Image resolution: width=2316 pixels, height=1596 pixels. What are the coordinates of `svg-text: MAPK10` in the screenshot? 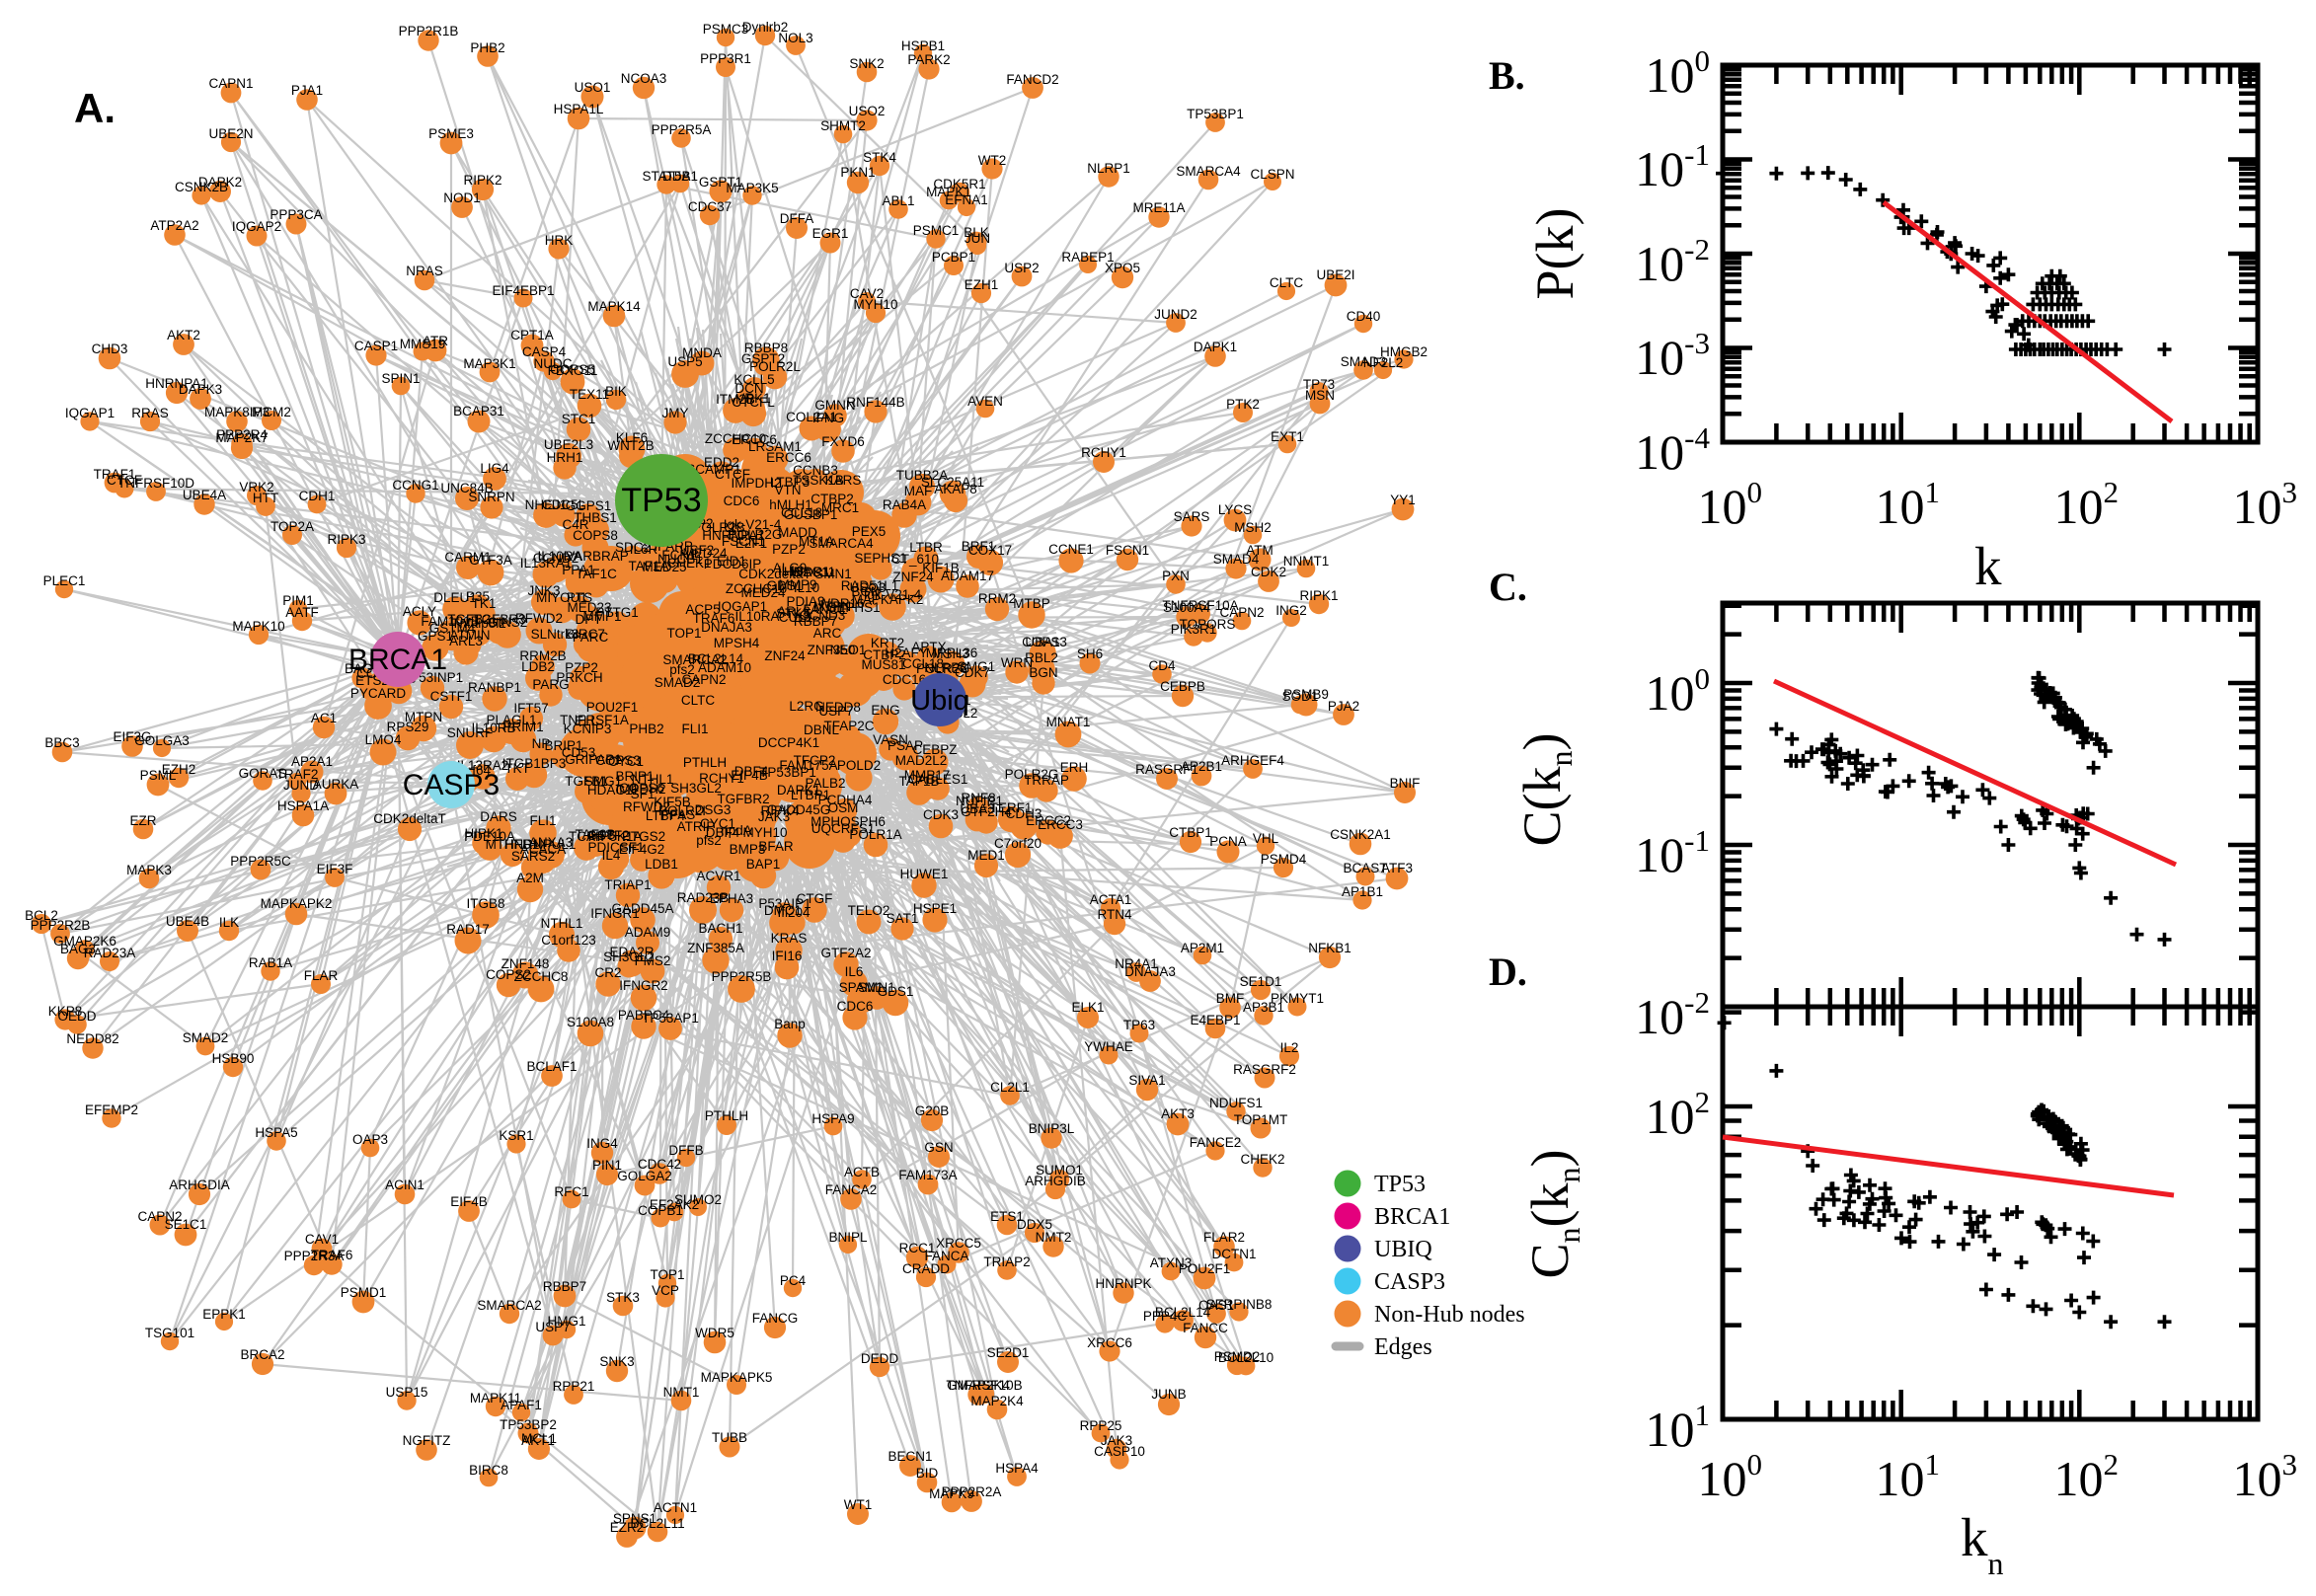 It's located at (258, 626).